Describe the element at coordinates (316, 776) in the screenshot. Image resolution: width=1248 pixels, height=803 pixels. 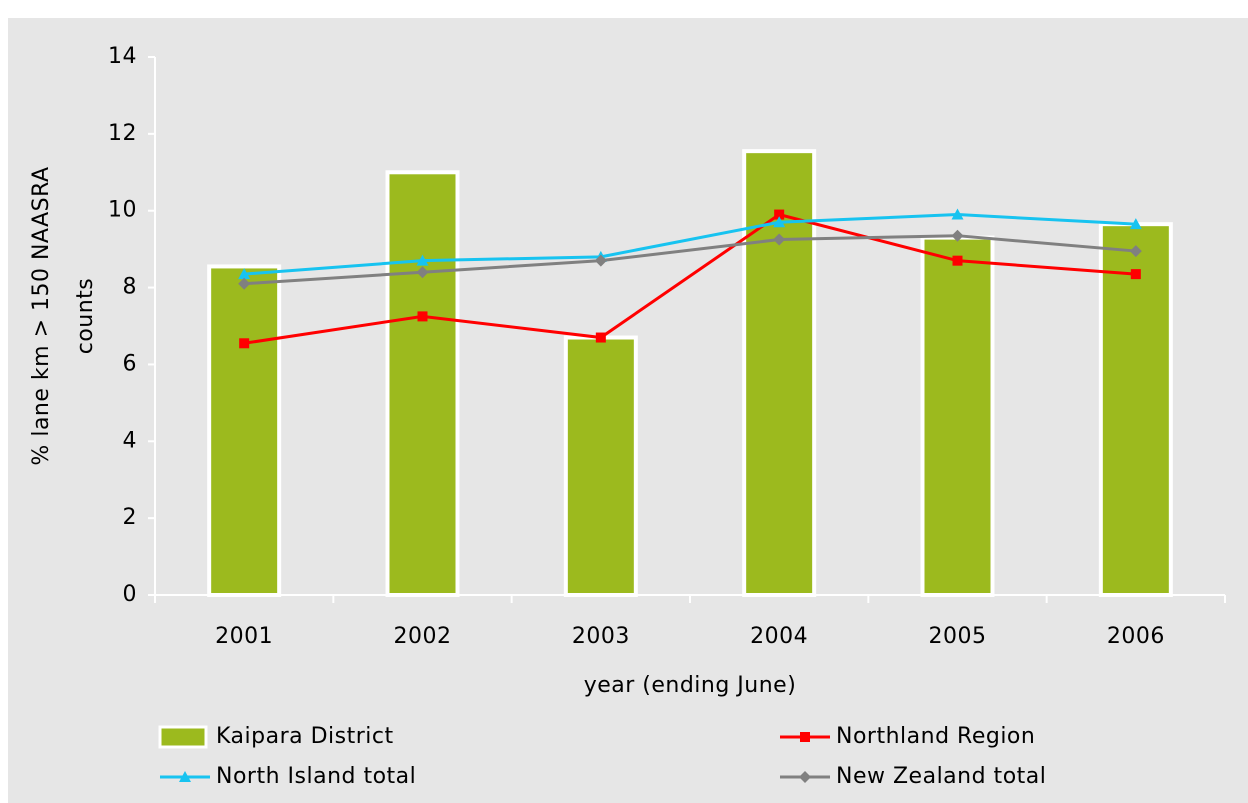
I see `legend-label: North Island total` at that location.